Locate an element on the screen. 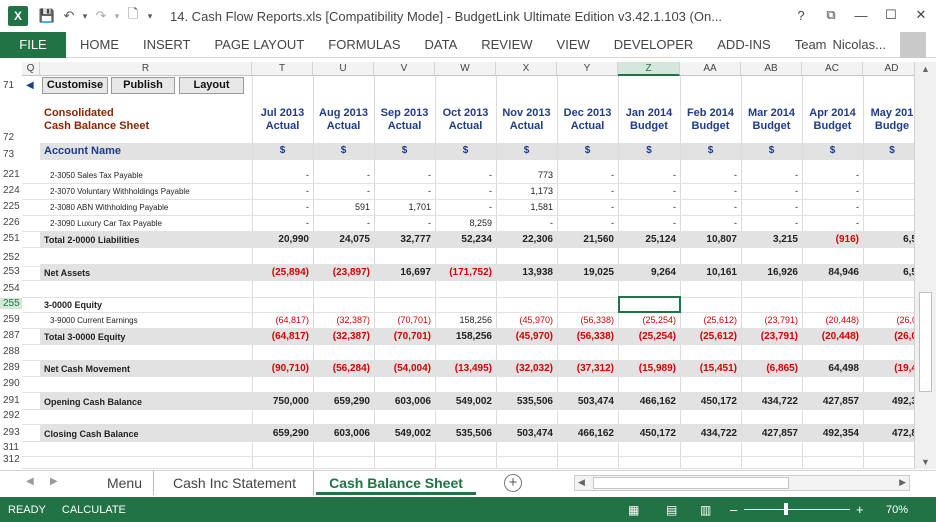 Image resolution: width=936 pixels, height=522 pixels. table-cell: (32,032) is located at coordinates (534, 368).